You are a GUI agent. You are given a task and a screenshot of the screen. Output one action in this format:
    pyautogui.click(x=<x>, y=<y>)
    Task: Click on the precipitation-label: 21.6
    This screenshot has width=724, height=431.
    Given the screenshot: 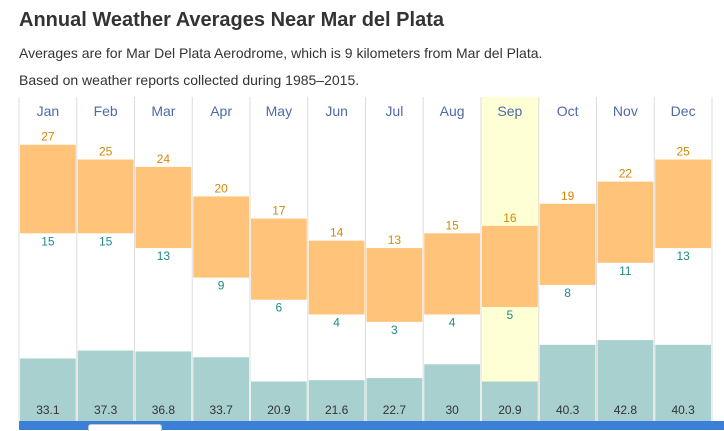 What is the action you would take?
    pyautogui.click(x=337, y=410)
    